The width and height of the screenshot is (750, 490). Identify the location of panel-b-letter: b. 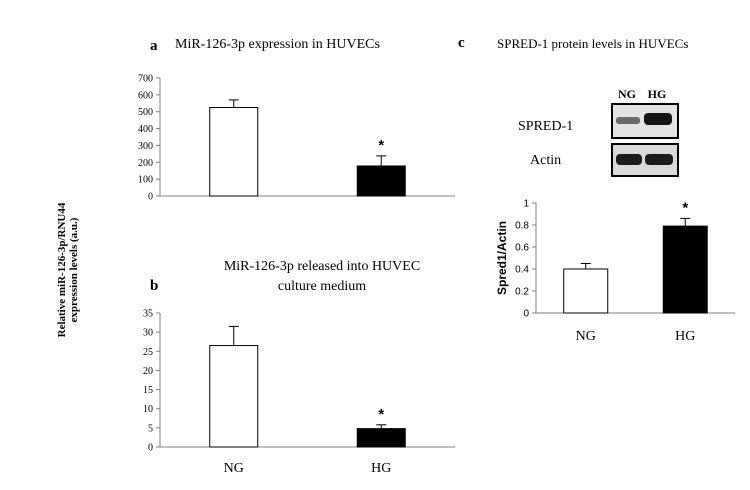
(154, 286).